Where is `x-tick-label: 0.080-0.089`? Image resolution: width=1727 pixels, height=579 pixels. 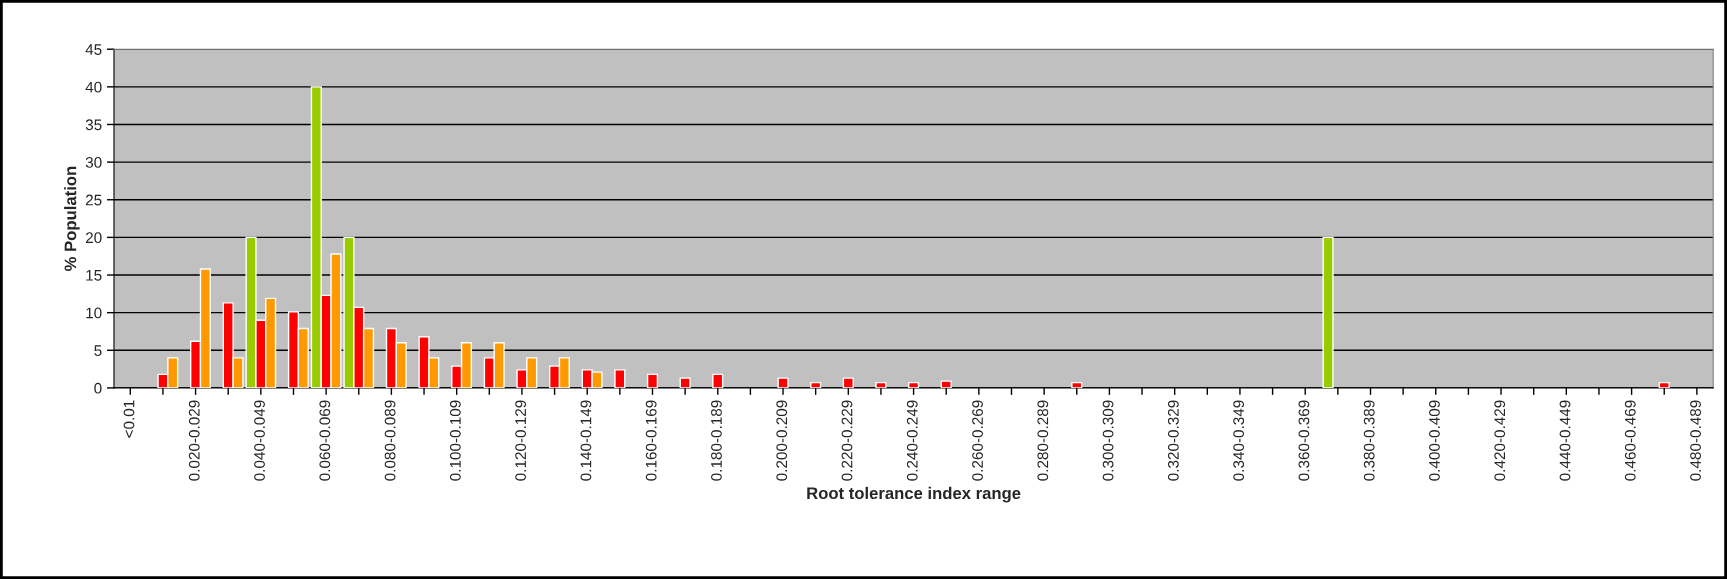
x-tick-label: 0.080-0.089 is located at coordinates (390, 440).